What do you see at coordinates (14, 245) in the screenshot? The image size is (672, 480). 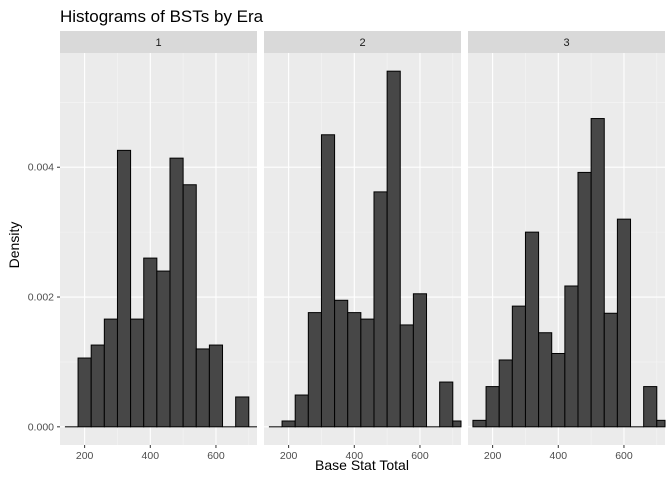 I see `y-axis-title: Density` at bounding box center [14, 245].